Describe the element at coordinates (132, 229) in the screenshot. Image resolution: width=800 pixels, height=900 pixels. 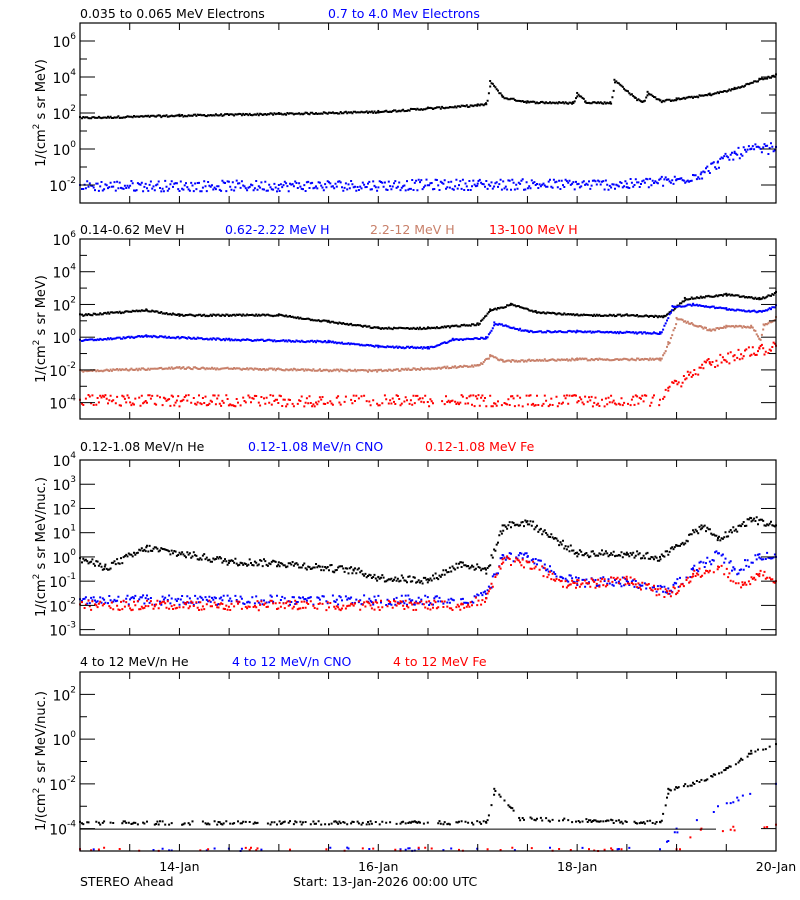
I see `legend-h-1: 0.14-0.62 MeV H` at that location.